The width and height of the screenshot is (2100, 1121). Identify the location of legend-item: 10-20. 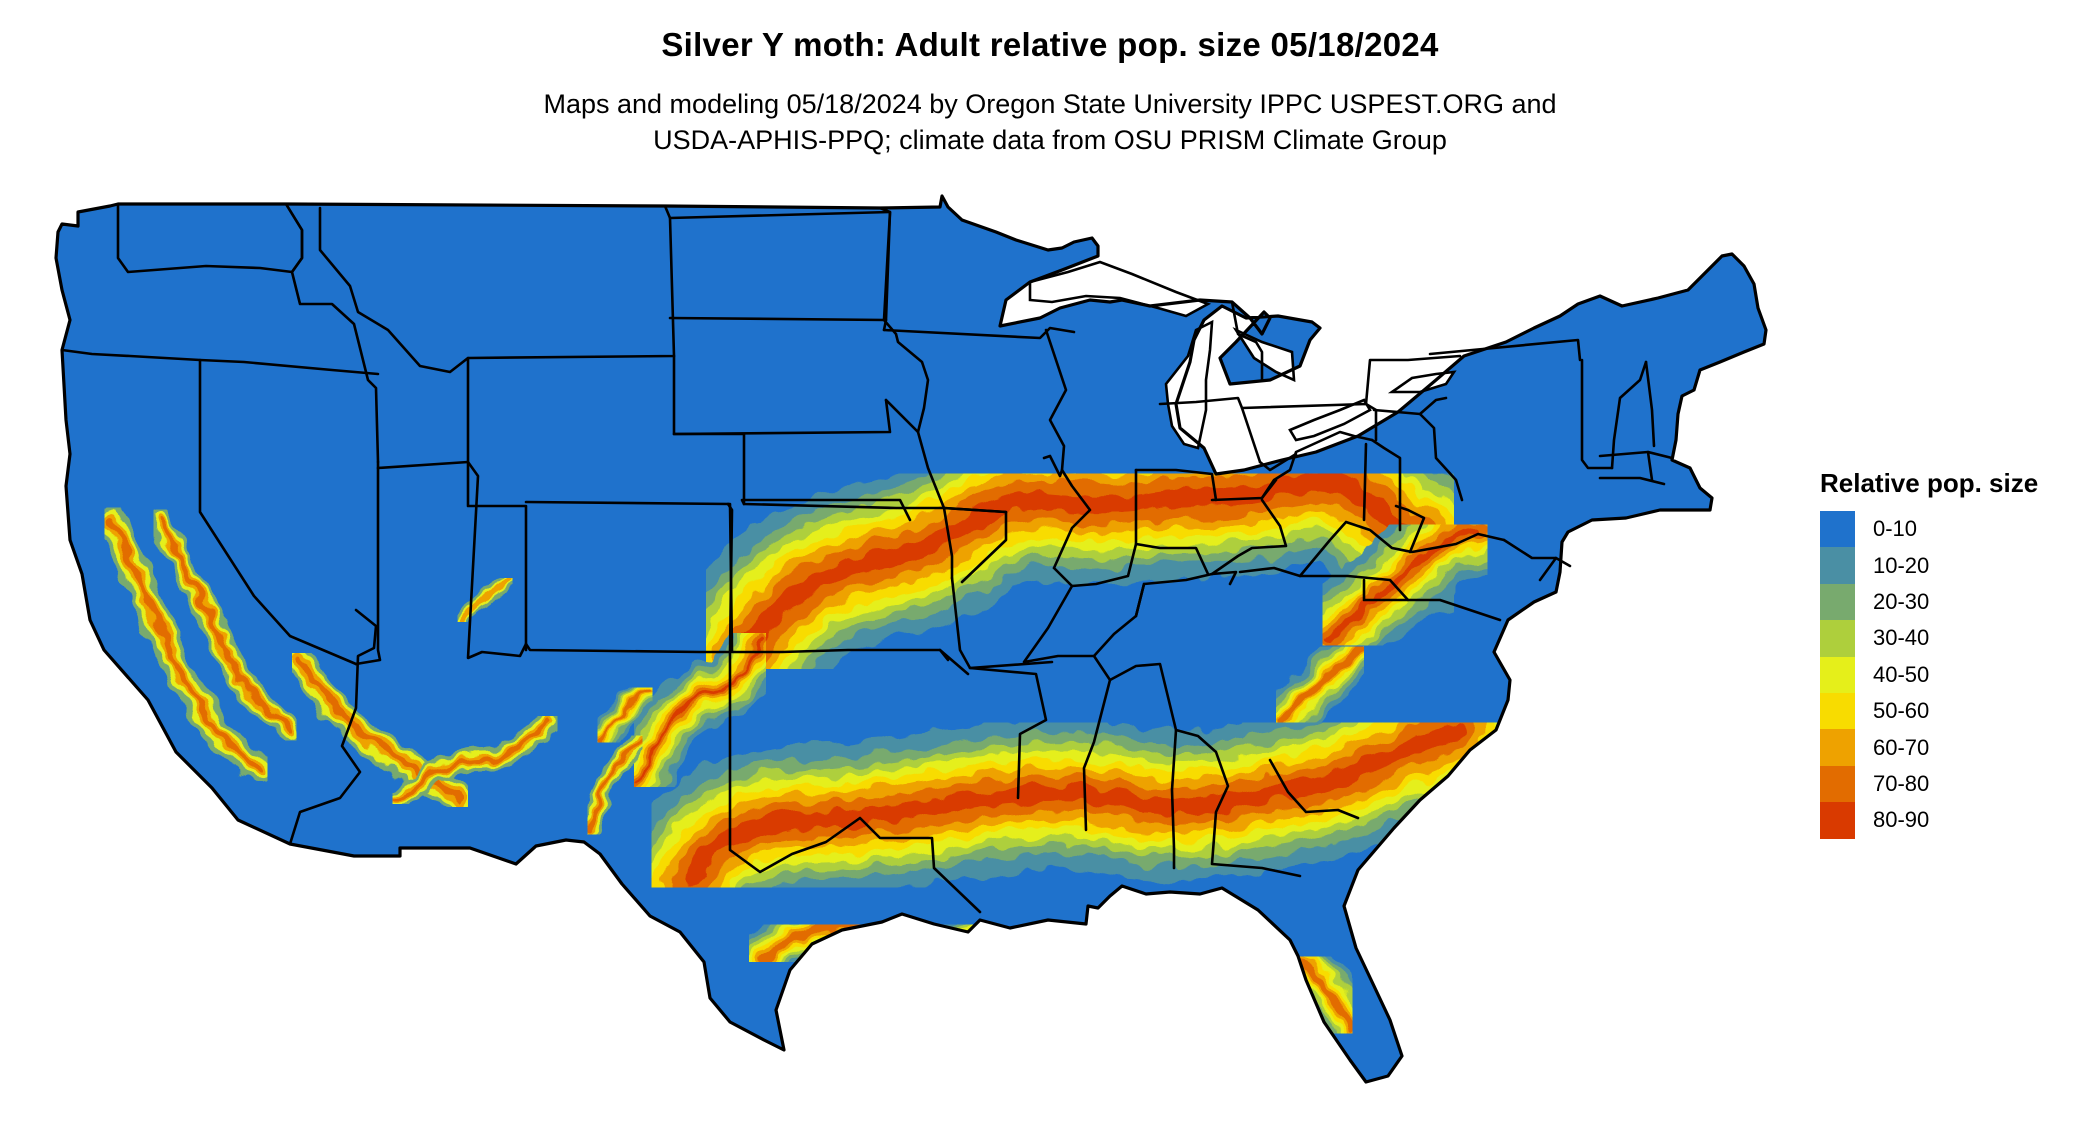
(1950, 565).